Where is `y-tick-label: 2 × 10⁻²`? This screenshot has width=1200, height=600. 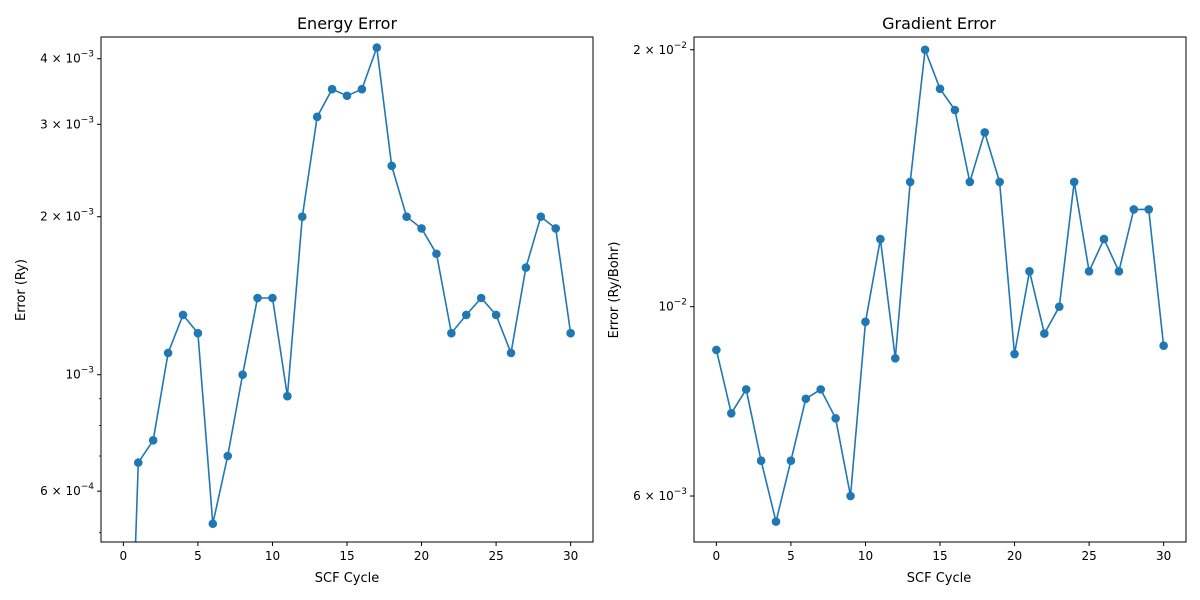 y-tick-label: 2 × 10⁻² is located at coordinates (660, 49).